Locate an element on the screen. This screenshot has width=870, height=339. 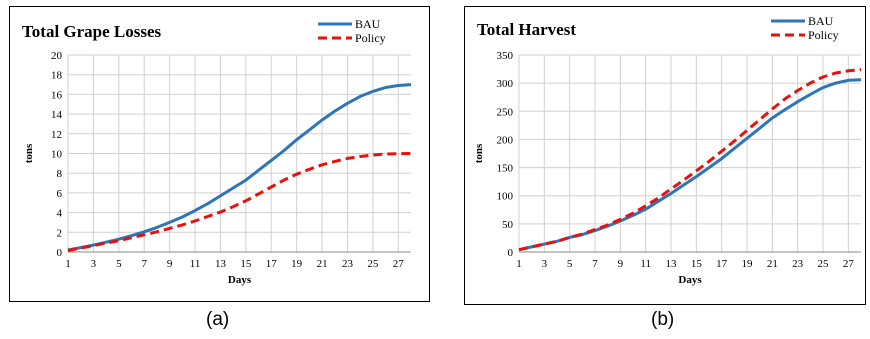
chart-a-y-tick-label: 10 is located at coordinates (57, 155).